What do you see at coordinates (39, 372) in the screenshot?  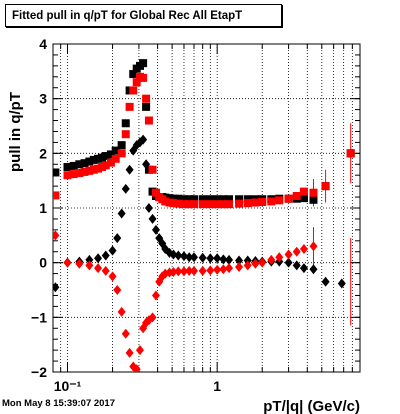 I see `y-tick-label: −2` at bounding box center [39, 372].